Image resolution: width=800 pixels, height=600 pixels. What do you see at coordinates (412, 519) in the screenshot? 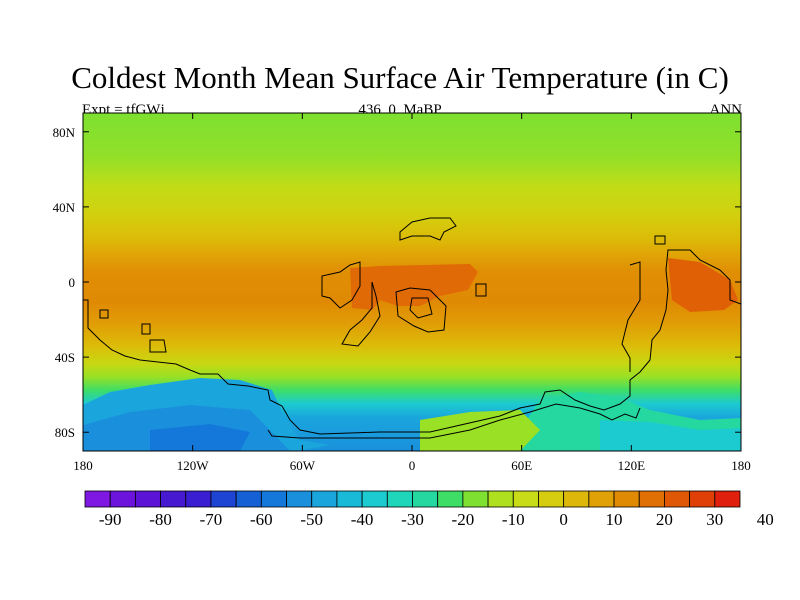
I see `colorbar-label: -30` at bounding box center [412, 519].